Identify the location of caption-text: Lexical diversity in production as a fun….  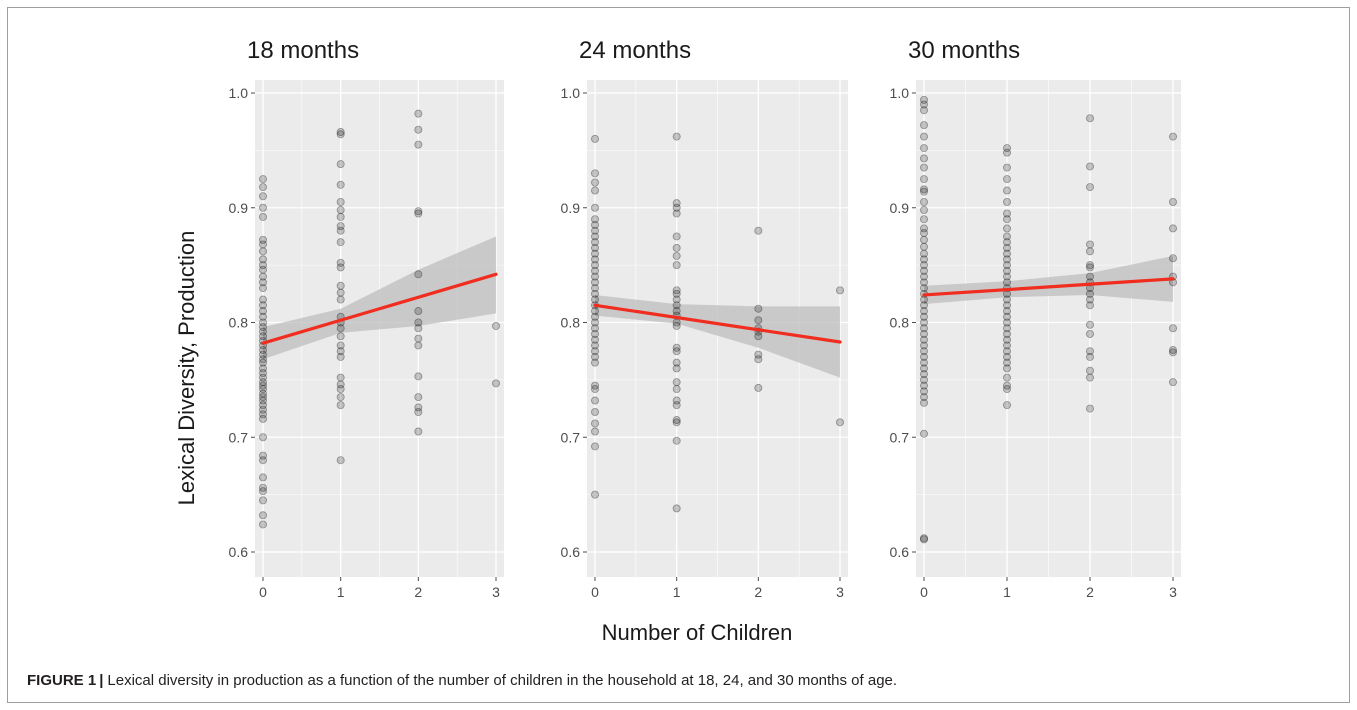
(502, 680).